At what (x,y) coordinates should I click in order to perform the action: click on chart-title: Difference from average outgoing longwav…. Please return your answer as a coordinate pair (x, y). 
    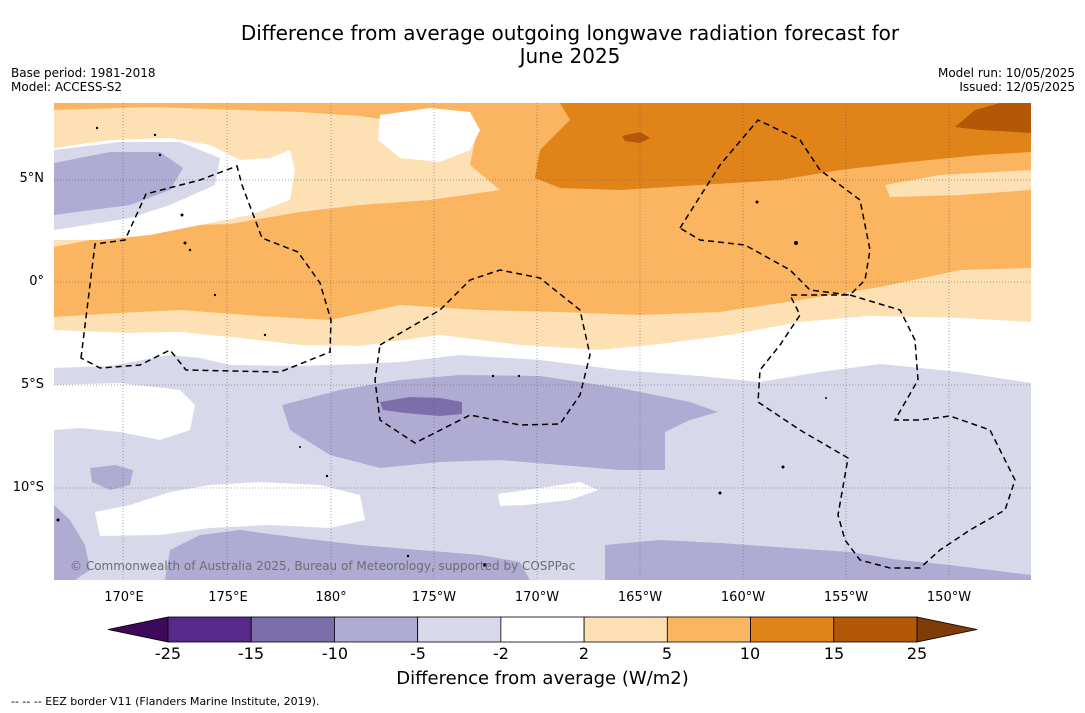
    Looking at the image, I should click on (570, 44).